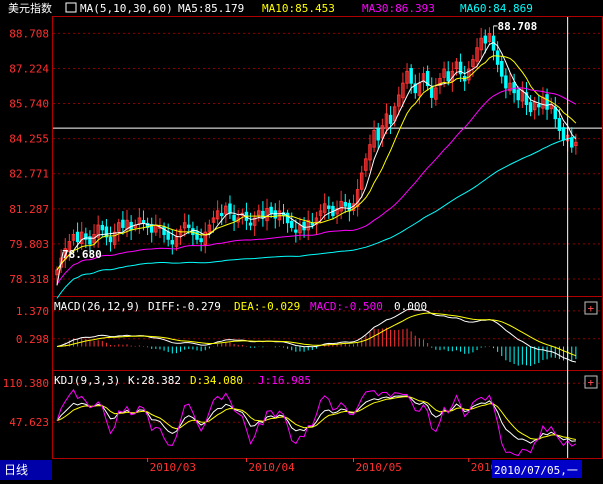 The width and height of the screenshot is (603, 484). Describe the element at coordinates (30, 8) in the screenshot. I see `index-title: 美元指数` at that location.